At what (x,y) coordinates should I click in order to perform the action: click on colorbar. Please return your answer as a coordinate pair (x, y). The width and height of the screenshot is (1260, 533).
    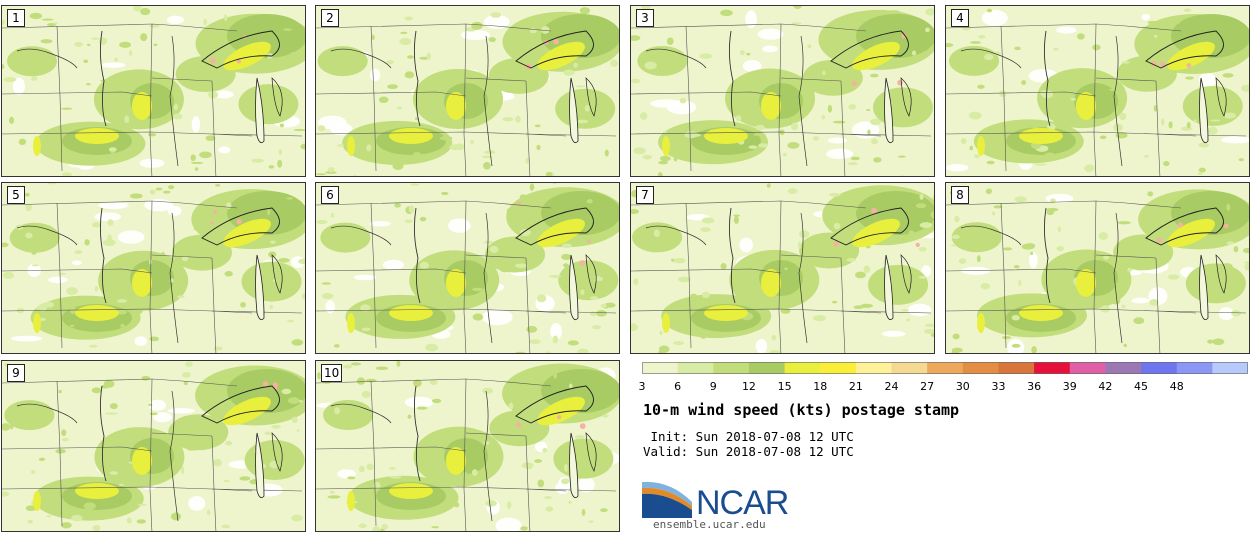
    Looking at the image, I should click on (945, 368).